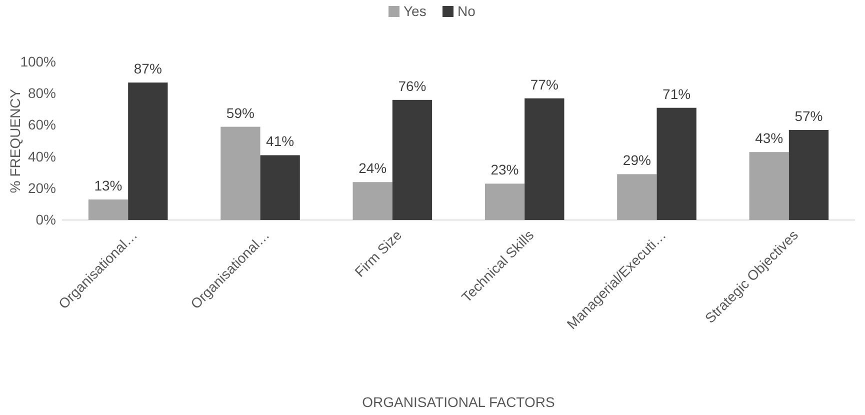 The width and height of the screenshot is (865, 415). Describe the element at coordinates (415, 11) in the screenshot. I see `legend-label: Yes` at that location.